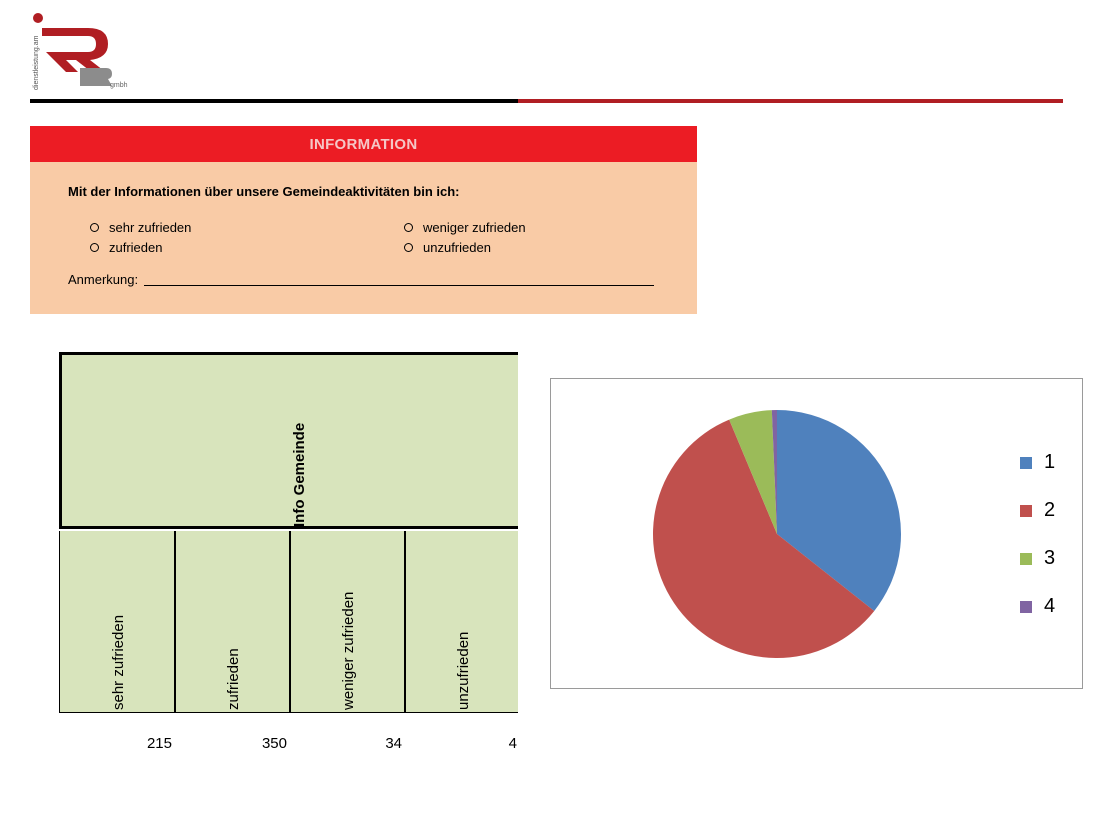  I want to click on column-label-zufrieden: zufrieden, so click(233, 679).